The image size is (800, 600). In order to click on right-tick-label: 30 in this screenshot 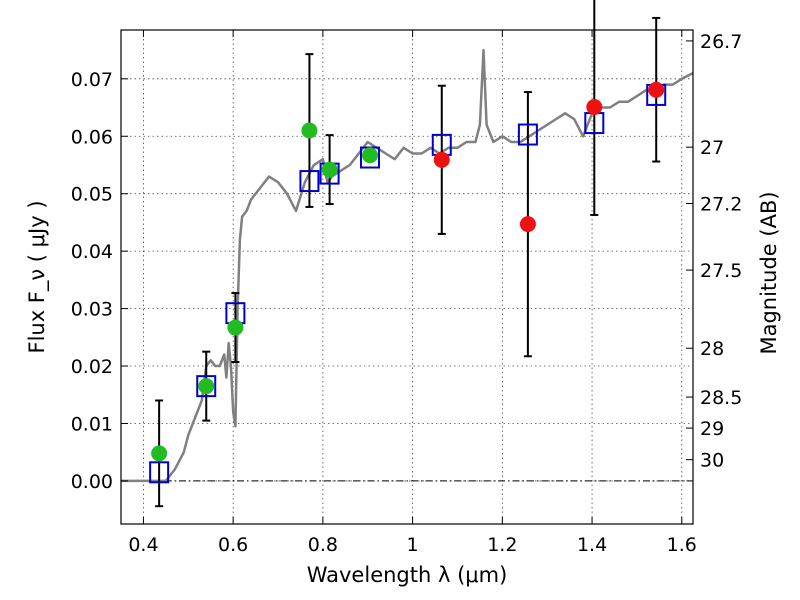, I will do `click(712, 461)`.